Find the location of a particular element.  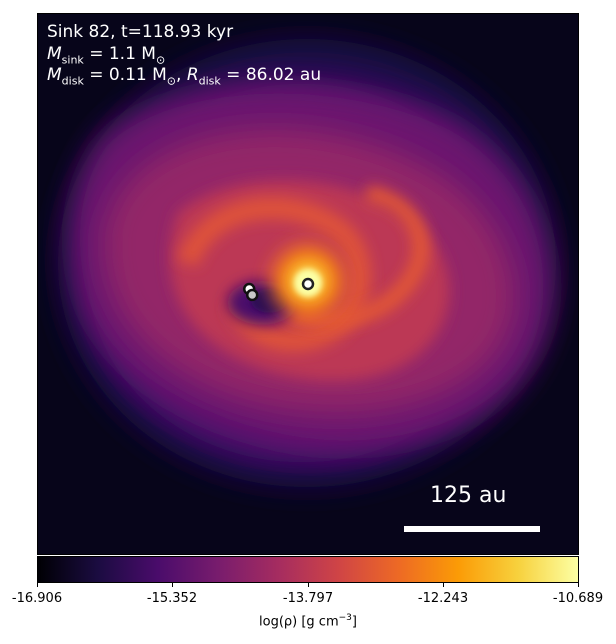

title-annotation: Sink 82, t=118.93 kyr is located at coordinates (140, 32).